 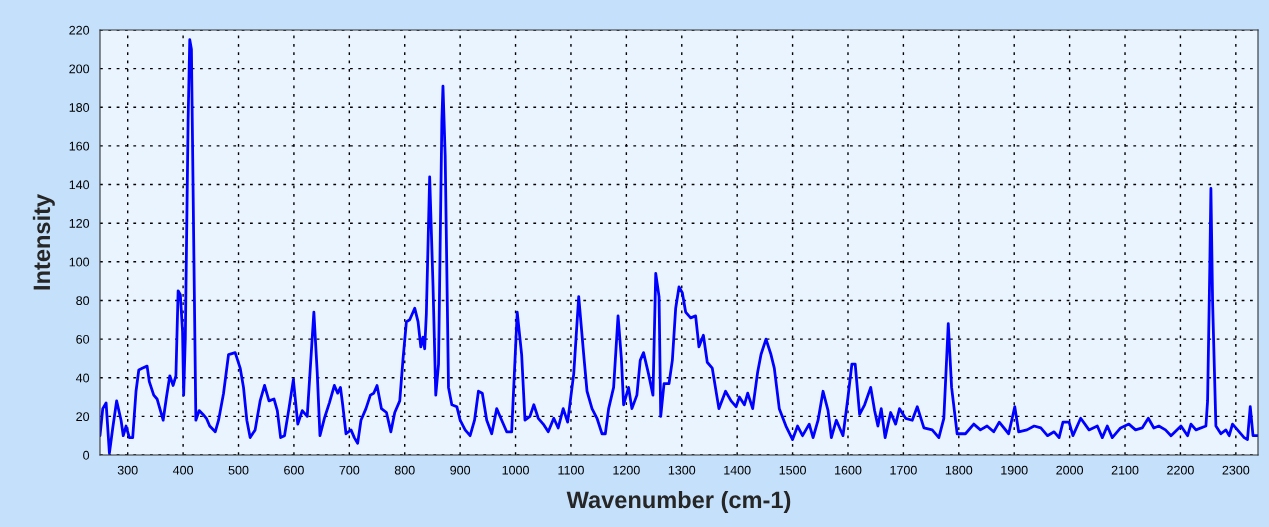 What do you see at coordinates (404, 470) in the screenshot?
I see `x-tick-label: 800` at bounding box center [404, 470].